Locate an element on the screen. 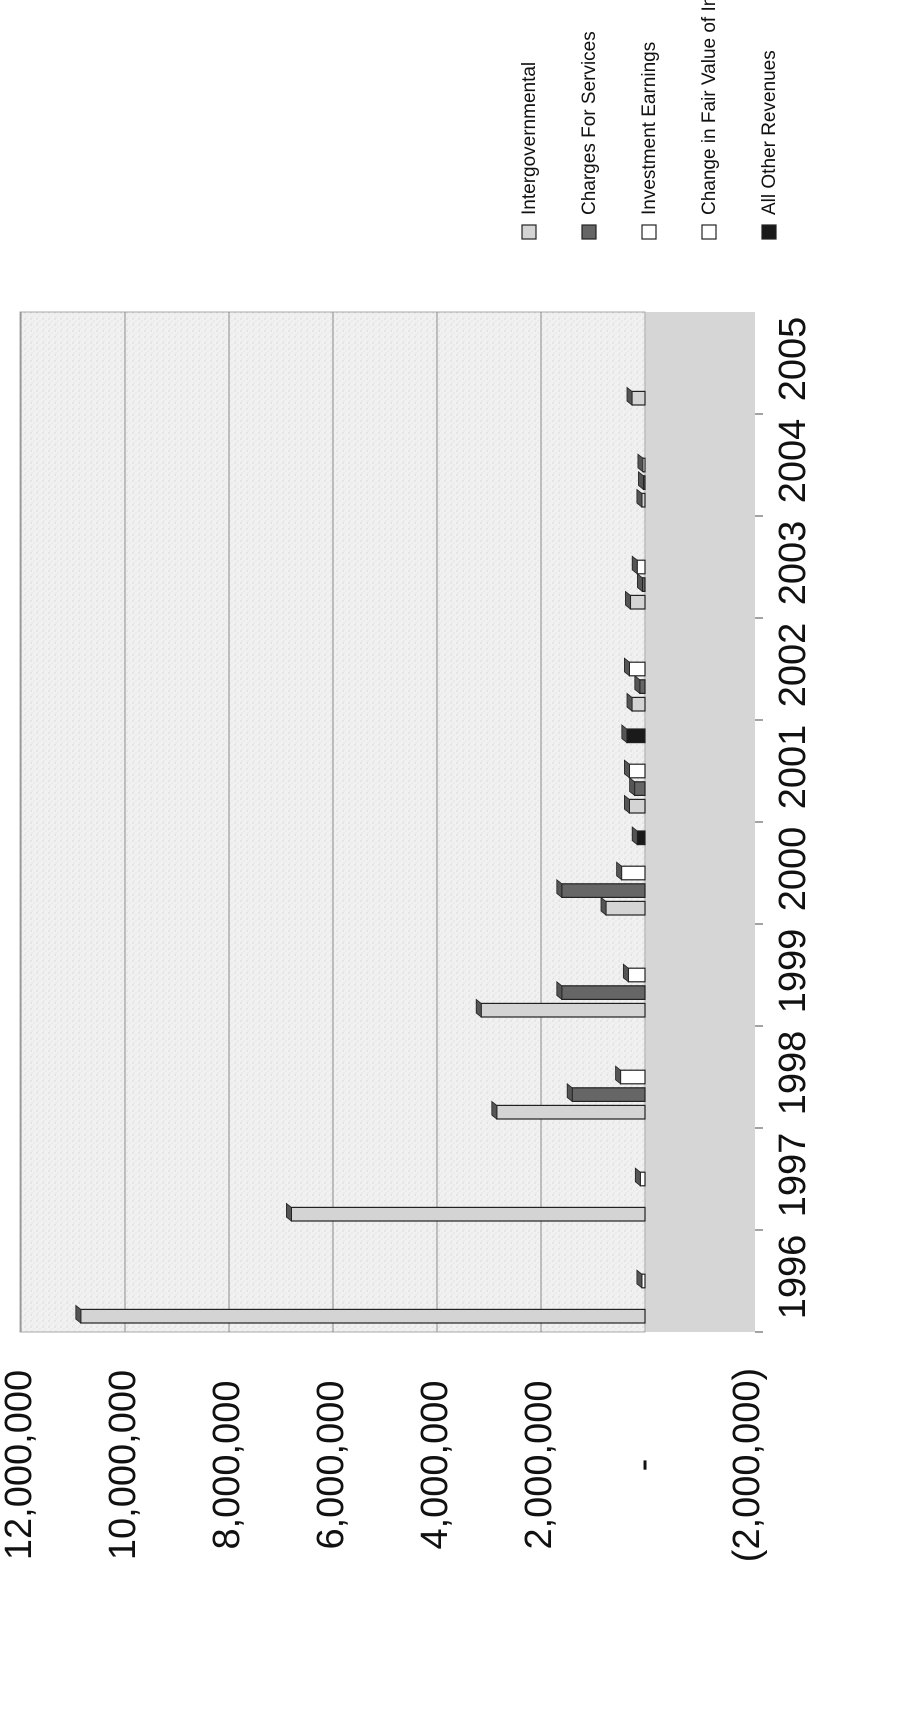 This screenshot has width=907, height=1731. x-tick-label: 1996 is located at coordinates (793, 1277).